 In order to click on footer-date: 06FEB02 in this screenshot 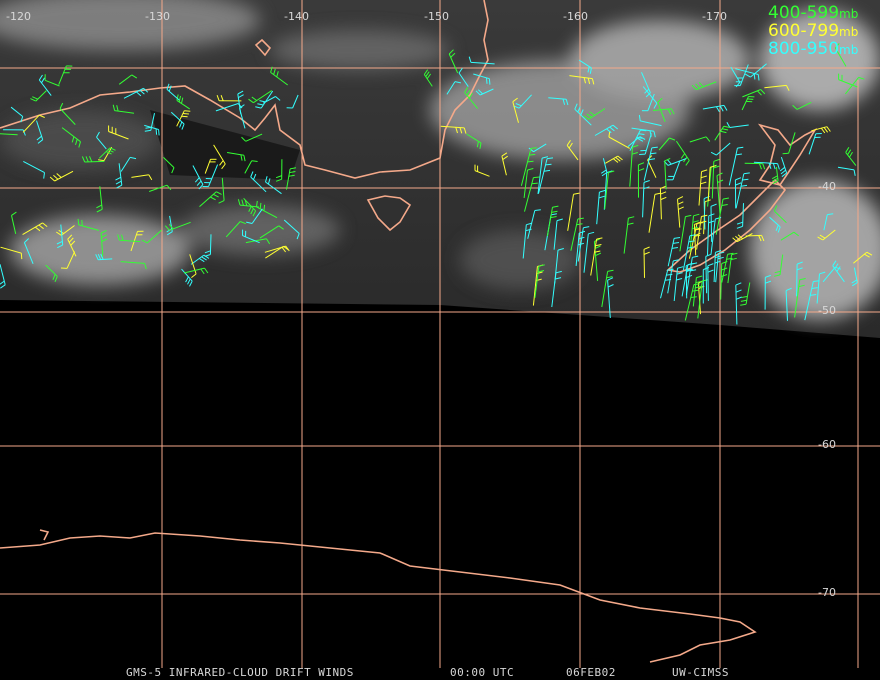, I will do `click(591, 672)`.